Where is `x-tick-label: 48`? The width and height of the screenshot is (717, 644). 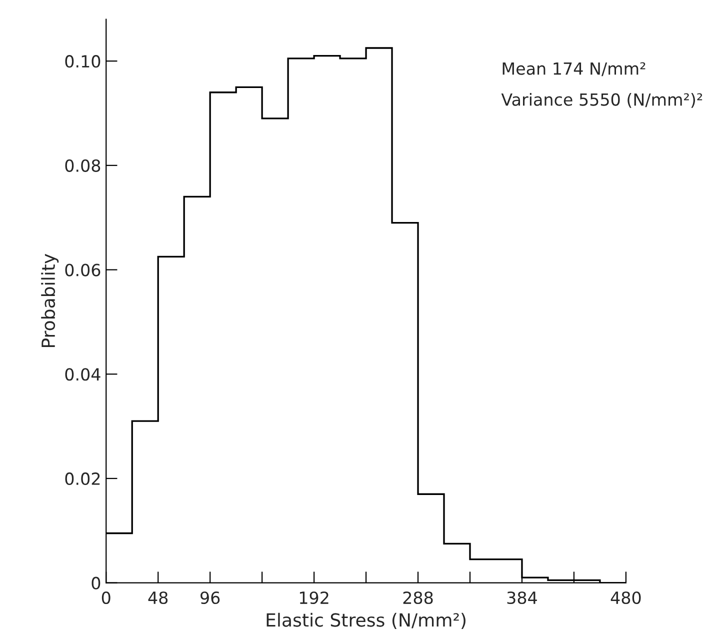
x-tick-label: 48 is located at coordinates (158, 597).